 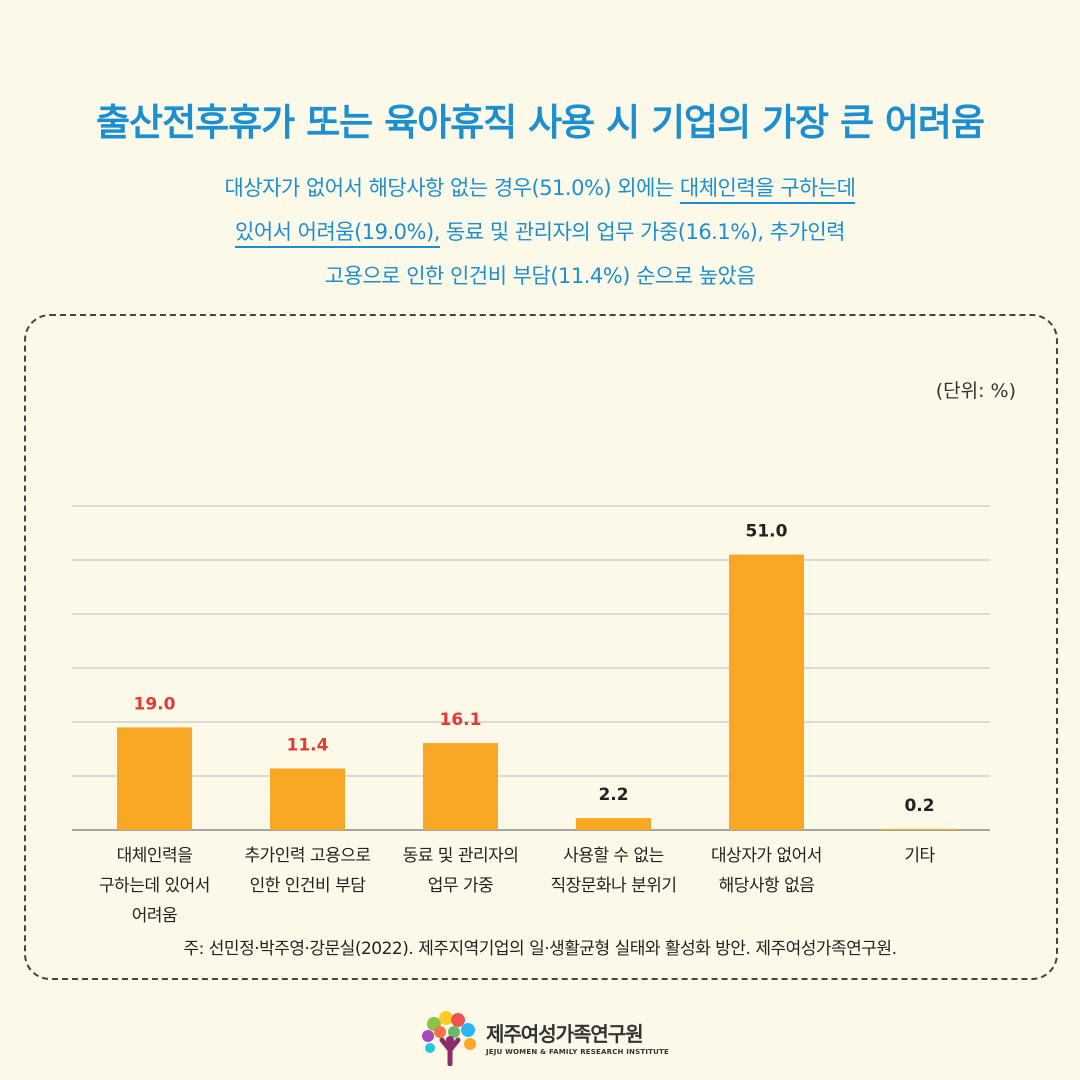 What do you see at coordinates (565, 1034) in the screenshot?
I see `logo-name: 제주여성가족연구원` at bounding box center [565, 1034].